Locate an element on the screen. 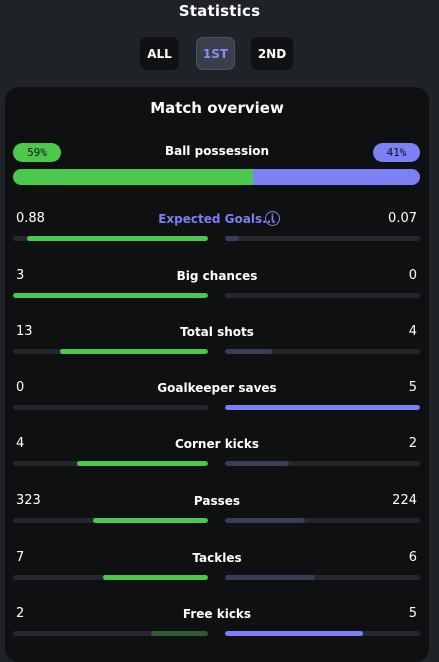 The height and width of the screenshot is (662, 439). possession-bar is located at coordinates (216, 177).